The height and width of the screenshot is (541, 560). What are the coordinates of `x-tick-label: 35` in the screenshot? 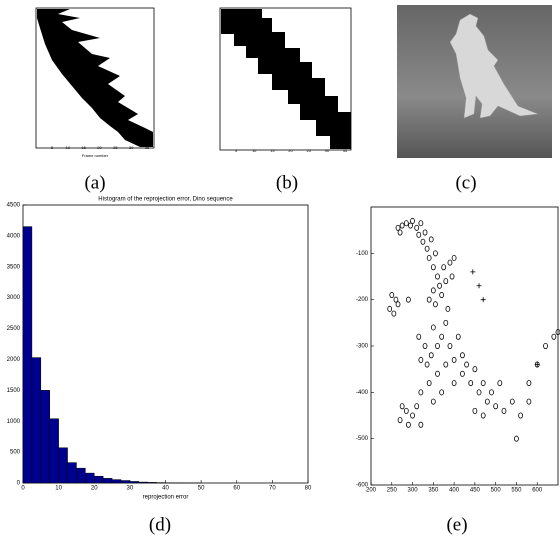 It's located at (345, 150).